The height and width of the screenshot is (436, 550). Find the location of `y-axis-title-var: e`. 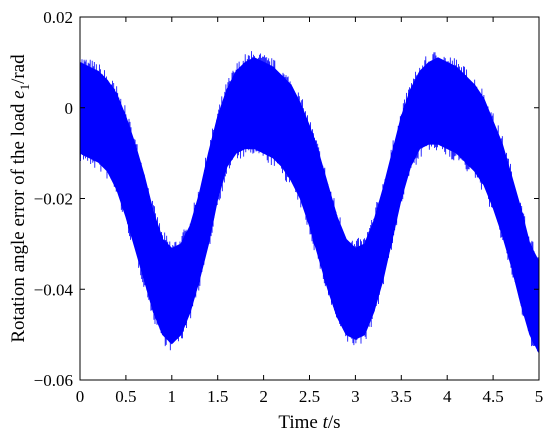

y-axis-title-var: e is located at coordinates (18, 94).